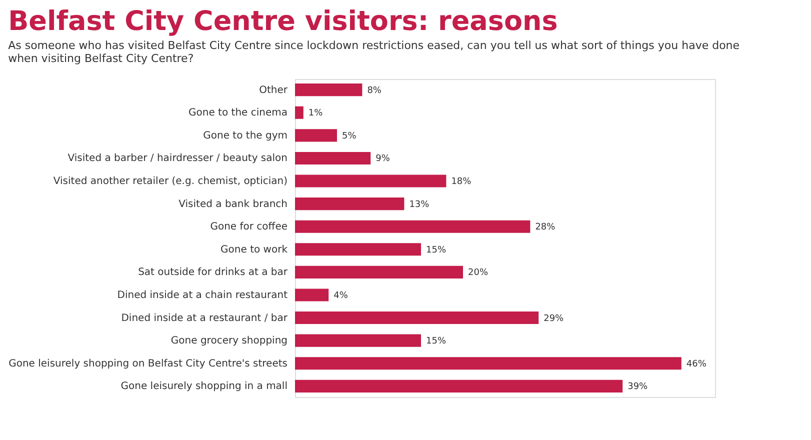 The height and width of the screenshot is (440, 811). Describe the element at coordinates (233, 204) in the screenshot. I see `y-tick-label: Visited a bank branch` at that location.